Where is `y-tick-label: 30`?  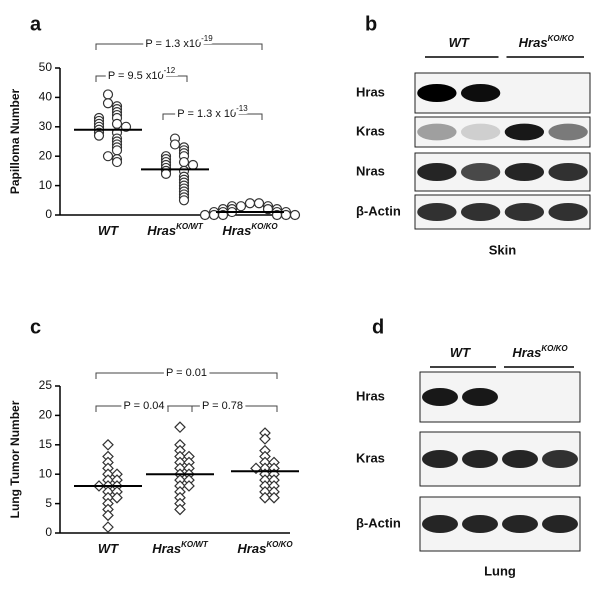 y-tick-label: 30 is located at coordinates (46, 126).